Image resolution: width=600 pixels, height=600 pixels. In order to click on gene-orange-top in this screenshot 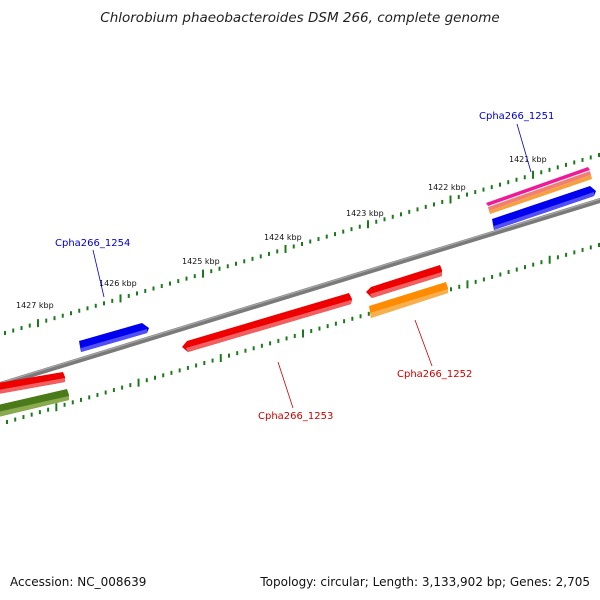, I will do `click(540, 194)`.